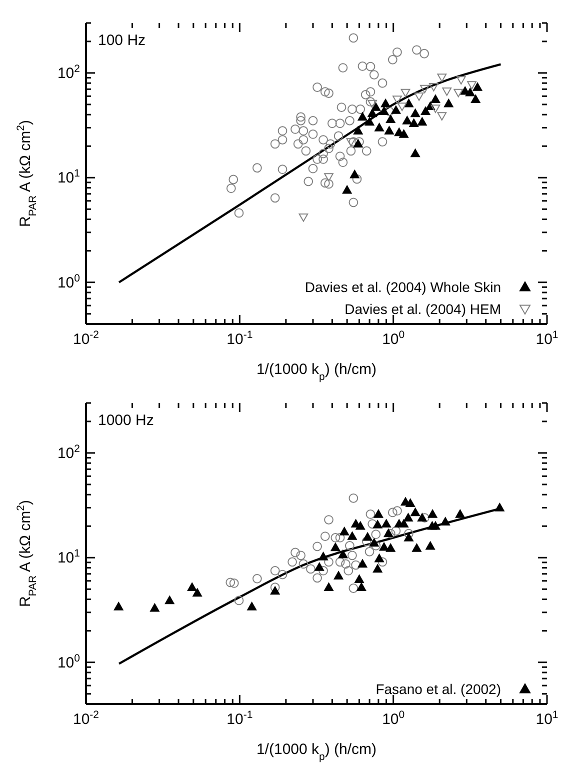 This screenshot has width=565, height=774. I want to click on legend-label: Davies et al. (2004) Whole Skin, so click(402, 287).